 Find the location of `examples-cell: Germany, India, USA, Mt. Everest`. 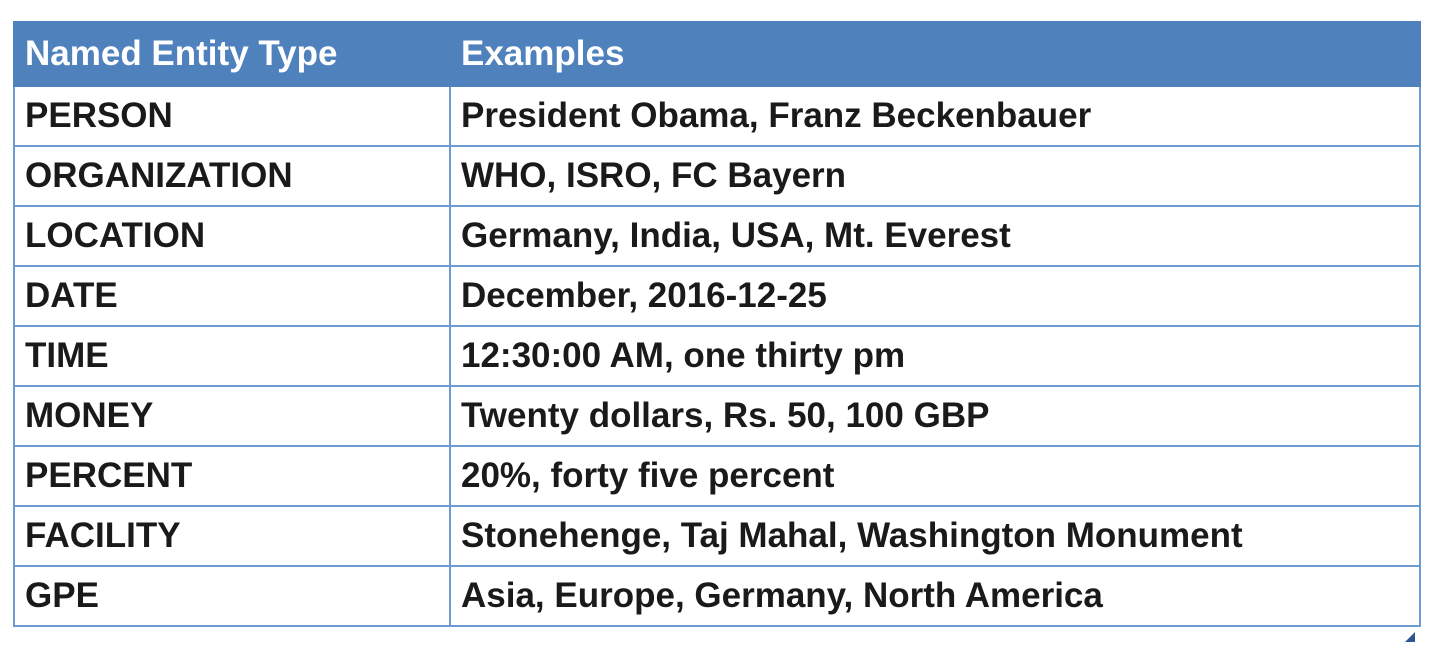

examples-cell: Germany, India, USA, Mt. Everest is located at coordinates (935, 236).